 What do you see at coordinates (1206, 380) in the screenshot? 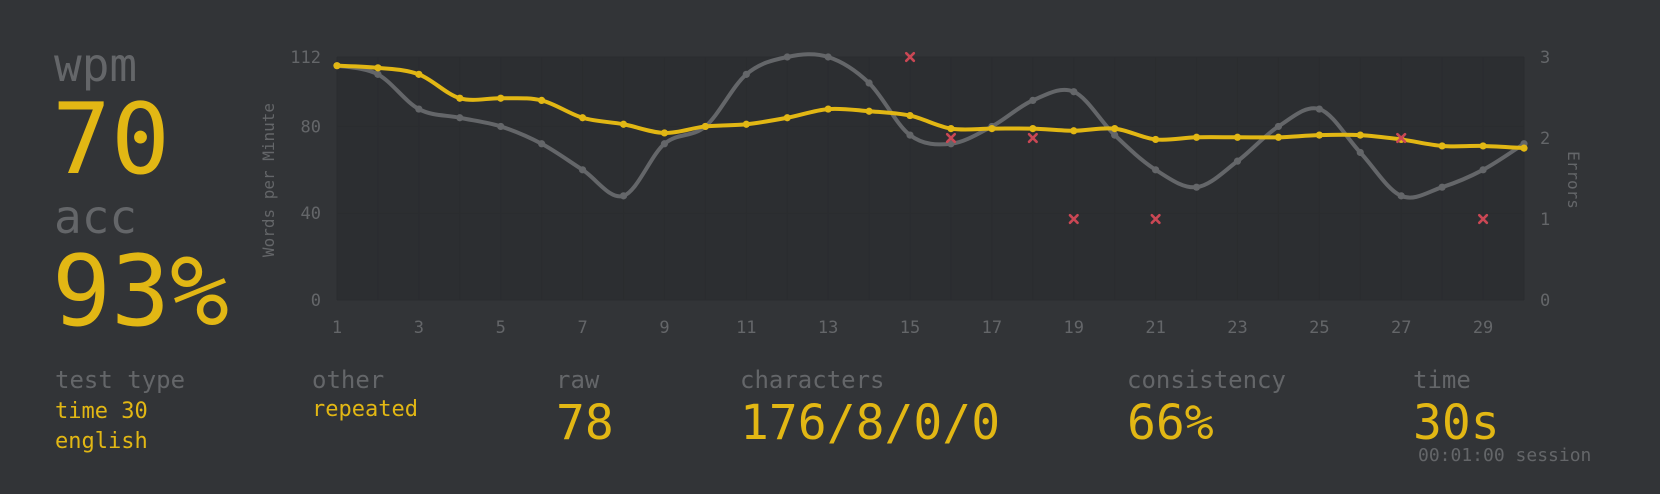
I see `consistency-label: consistency` at bounding box center [1206, 380].